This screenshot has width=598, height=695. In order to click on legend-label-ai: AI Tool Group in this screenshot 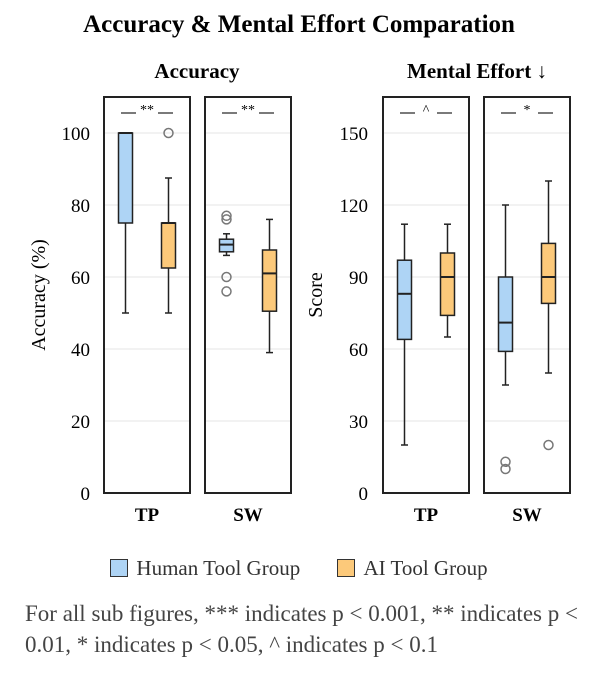, I will do `click(425, 568)`.